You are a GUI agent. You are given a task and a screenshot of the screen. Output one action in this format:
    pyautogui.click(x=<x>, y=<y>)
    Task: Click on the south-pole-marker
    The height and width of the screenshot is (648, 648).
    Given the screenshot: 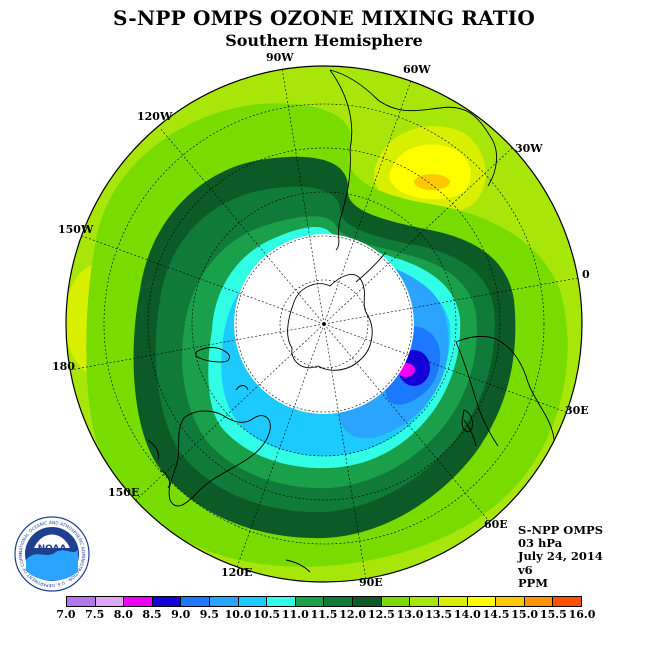 What is the action you would take?
    pyautogui.click(x=324, y=324)
    